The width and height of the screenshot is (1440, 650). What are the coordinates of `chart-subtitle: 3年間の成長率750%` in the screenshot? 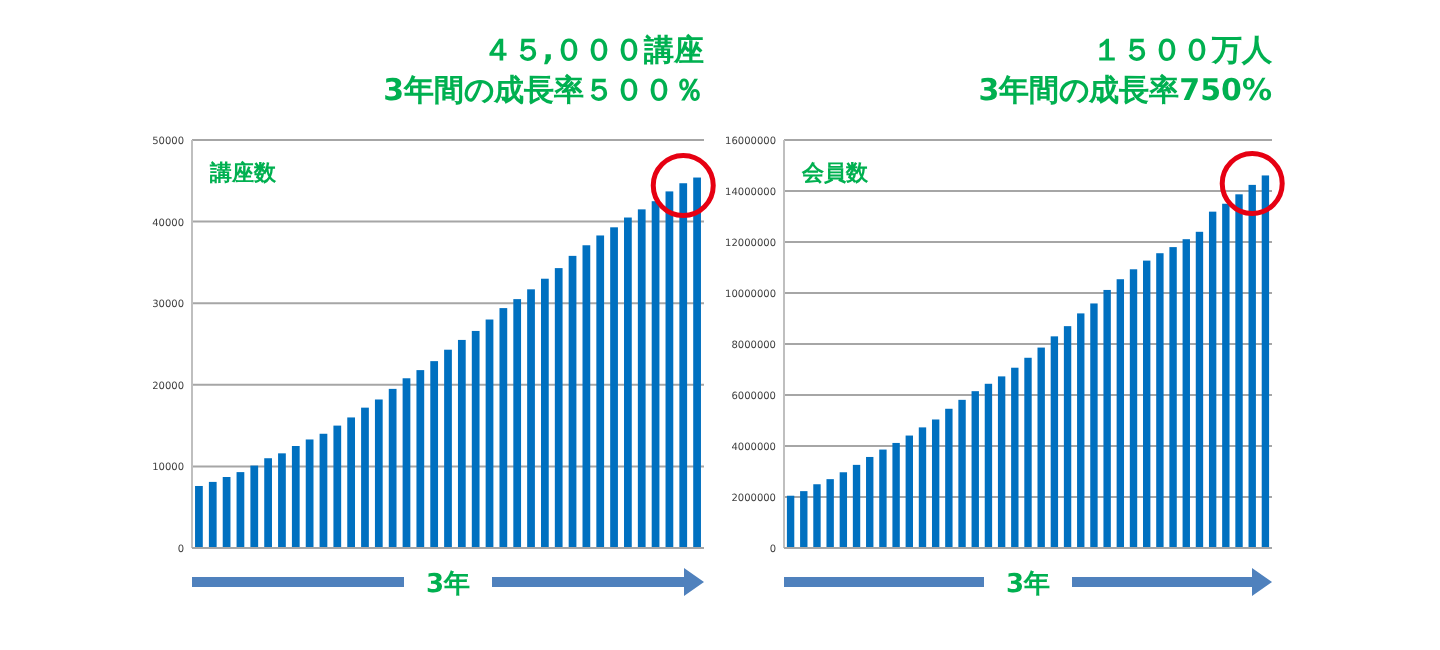 It's located at (1125, 90).